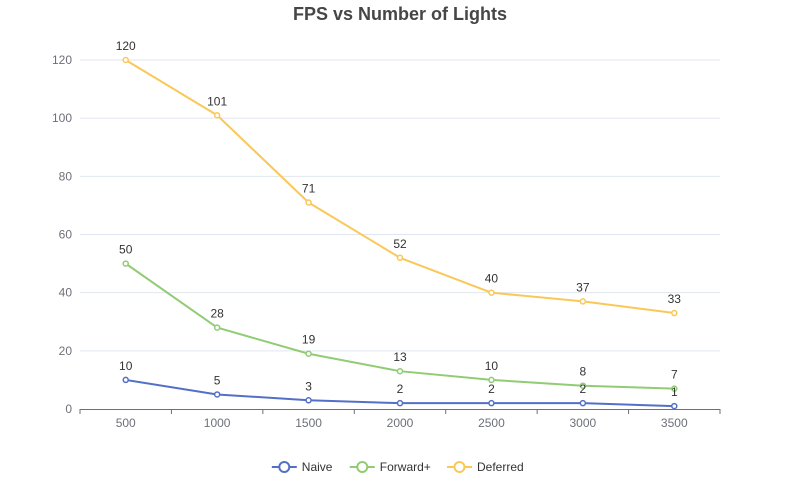 The image size is (800, 480). I want to click on legend-item-naive: Naive, so click(302, 467).